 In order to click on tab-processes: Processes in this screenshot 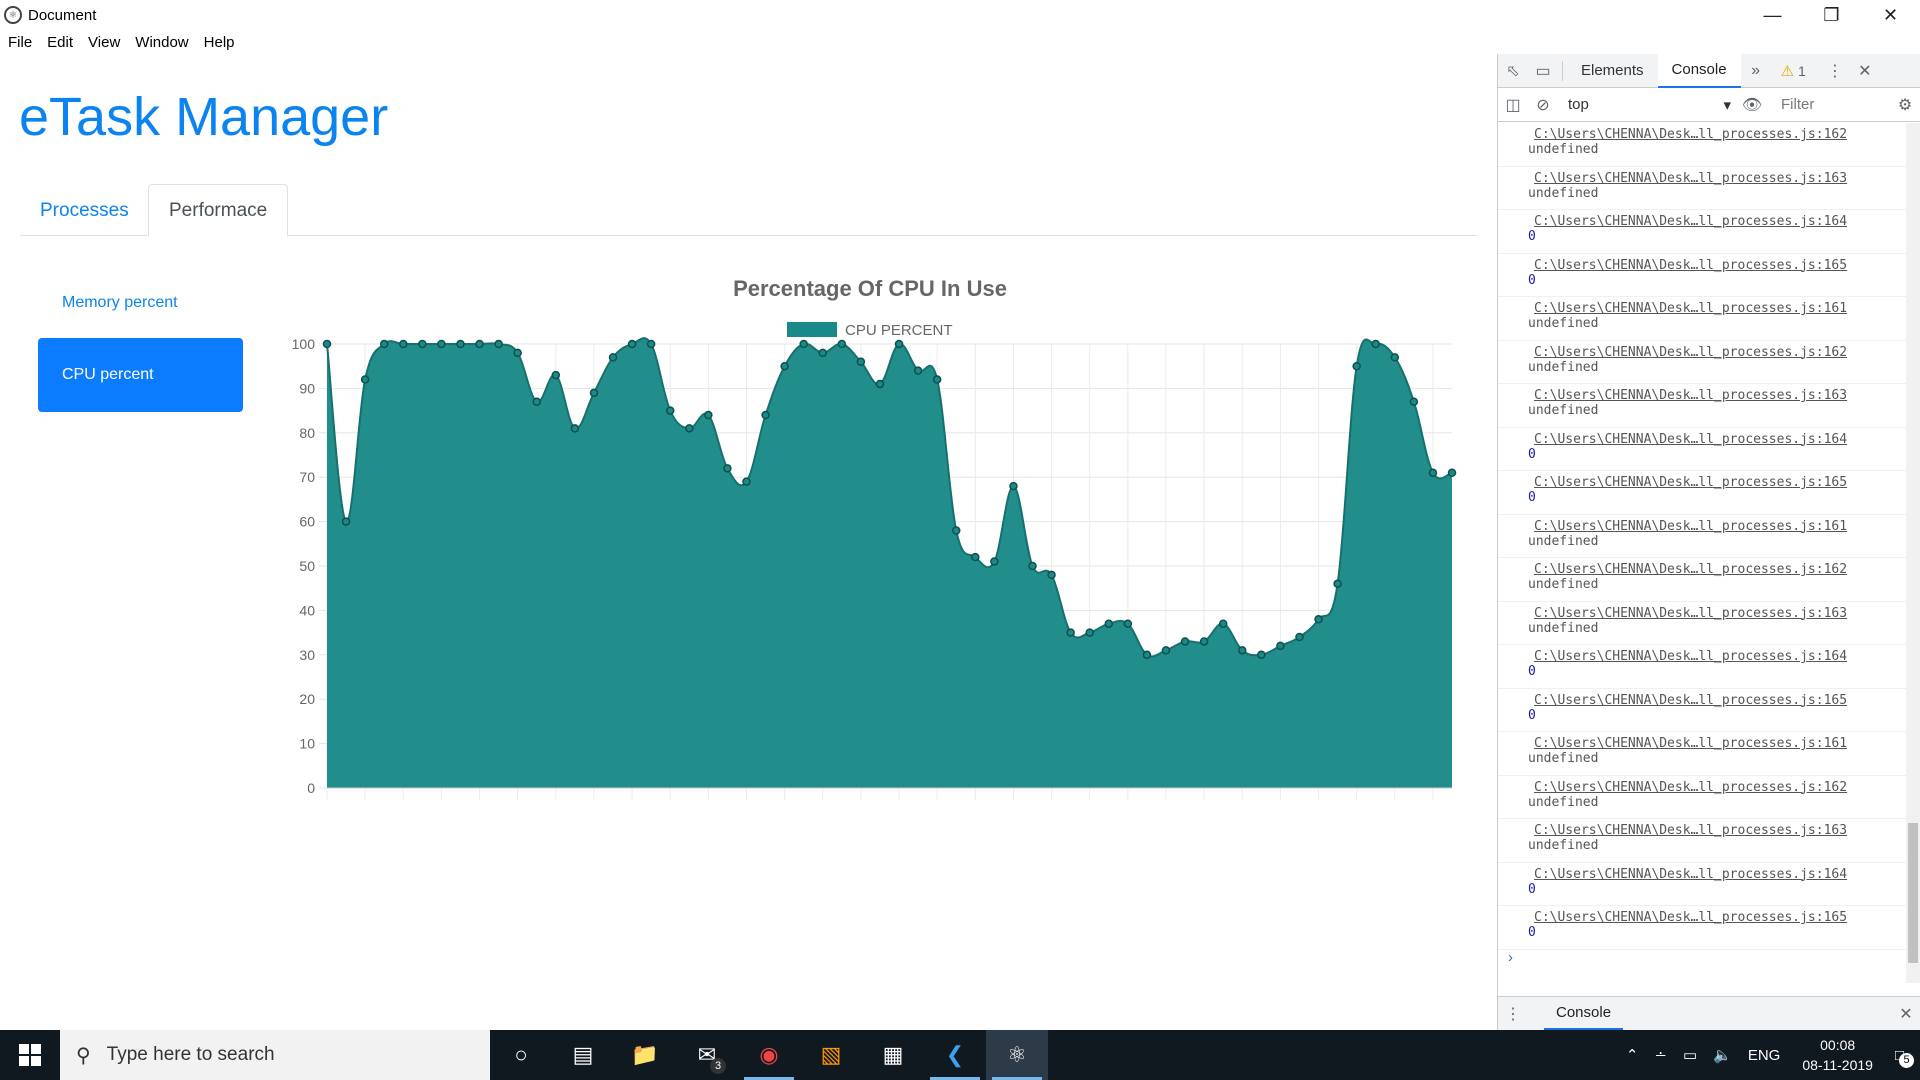, I will do `click(84, 210)`.